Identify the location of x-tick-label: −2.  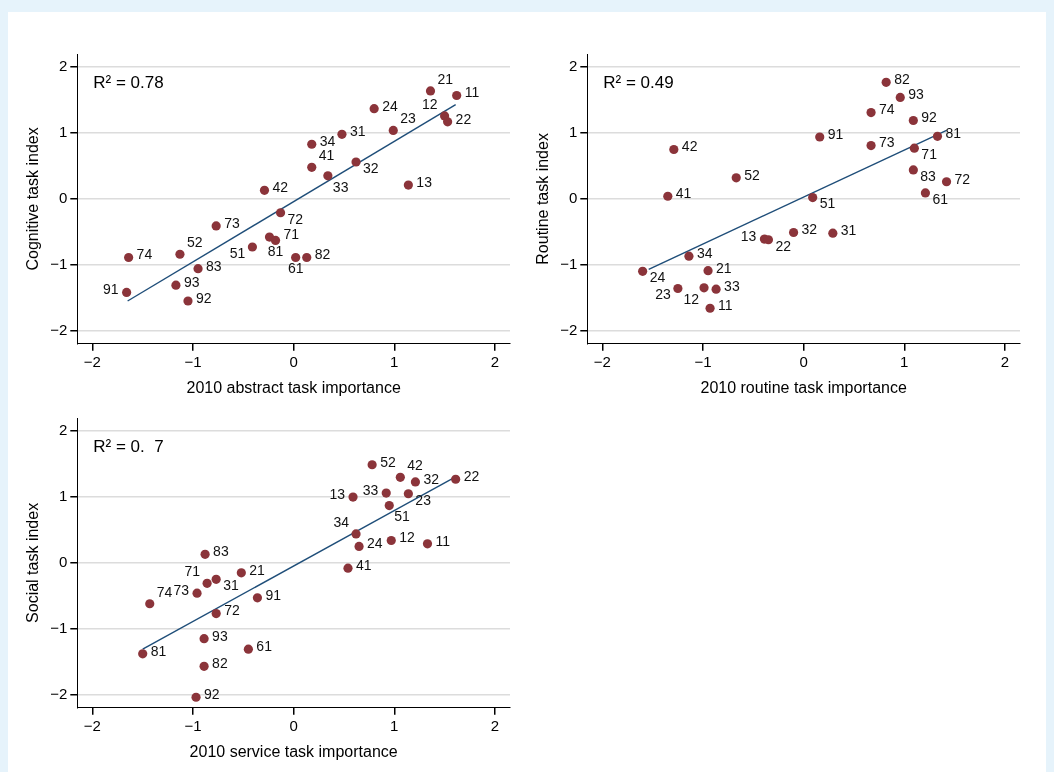
(92, 725).